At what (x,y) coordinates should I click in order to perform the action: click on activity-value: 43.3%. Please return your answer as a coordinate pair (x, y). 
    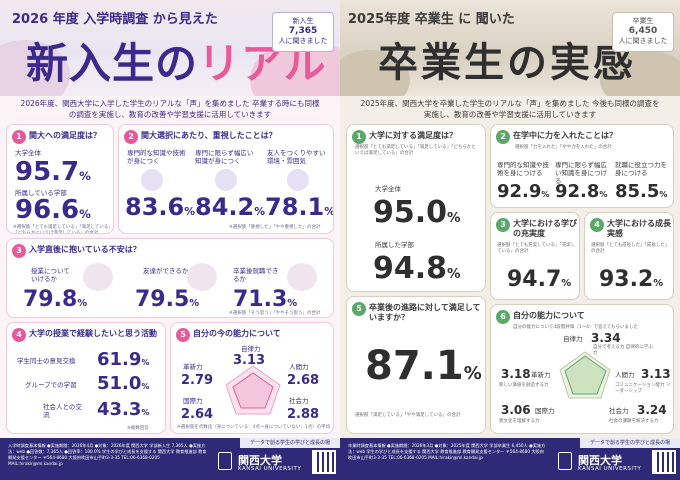
    Looking at the image, I should click on (123, 409).